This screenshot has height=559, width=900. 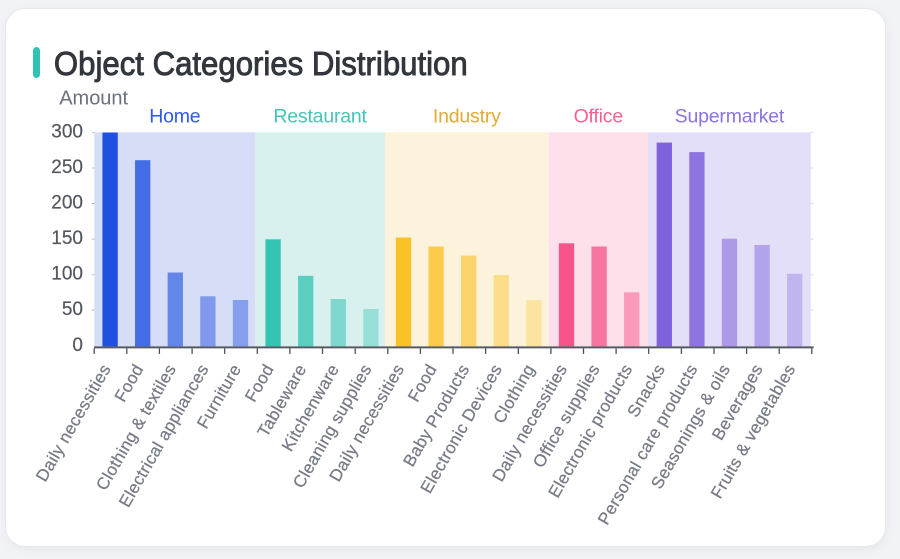 What do you see at coordinates (67, 203) in the screenshot?
I see `svg-text: 200` at bounding box center [67, 203].